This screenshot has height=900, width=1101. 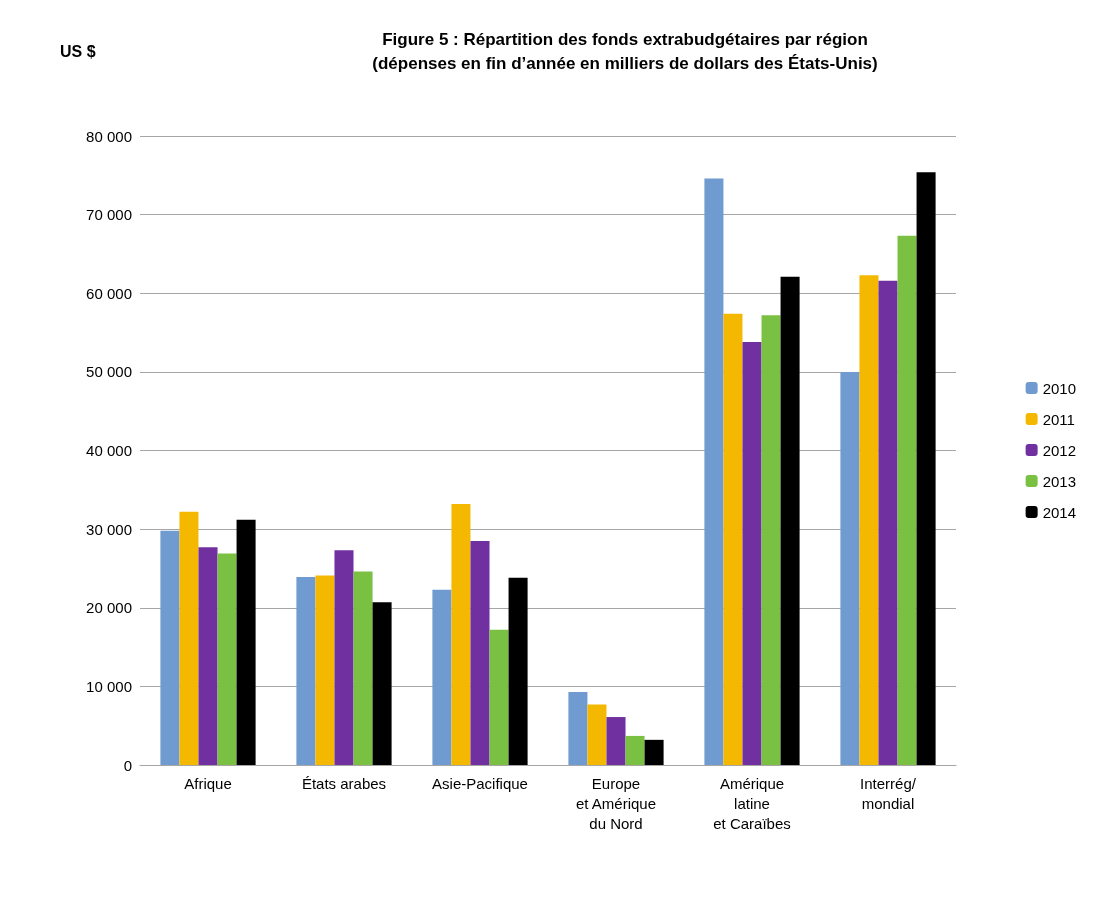 What do you see at coordinates (616, 803) in the screenshot?
I see `x-tick-label: Europe et Amérique du Nord` at bounding box center [616, 803].